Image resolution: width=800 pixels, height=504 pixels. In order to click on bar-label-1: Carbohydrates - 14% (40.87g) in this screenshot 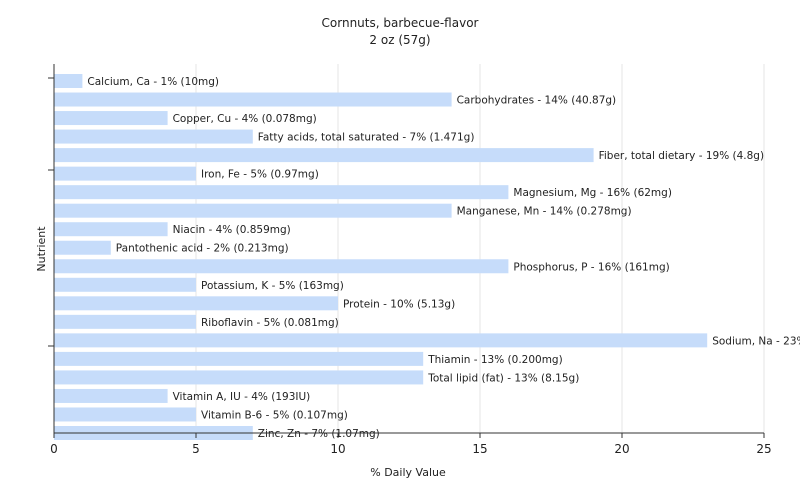, I will do `click(537, 101)`.